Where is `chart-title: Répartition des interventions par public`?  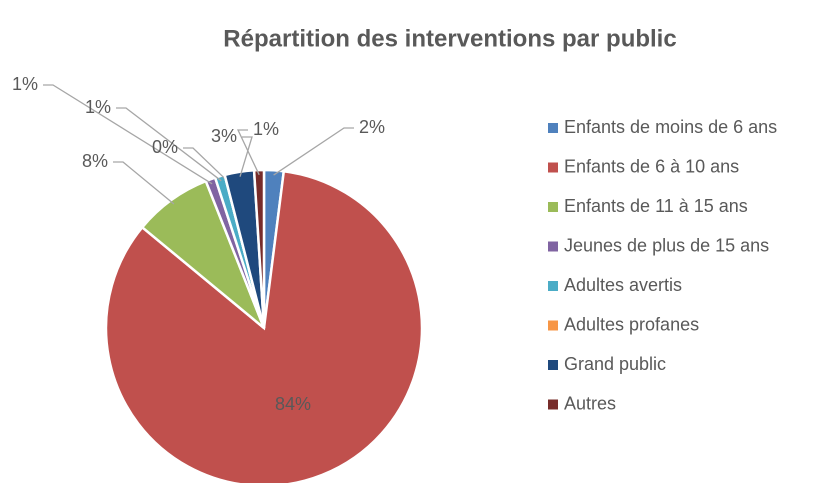 chart-title: Répartition des interventions par public is located at coordinates (449, 38).